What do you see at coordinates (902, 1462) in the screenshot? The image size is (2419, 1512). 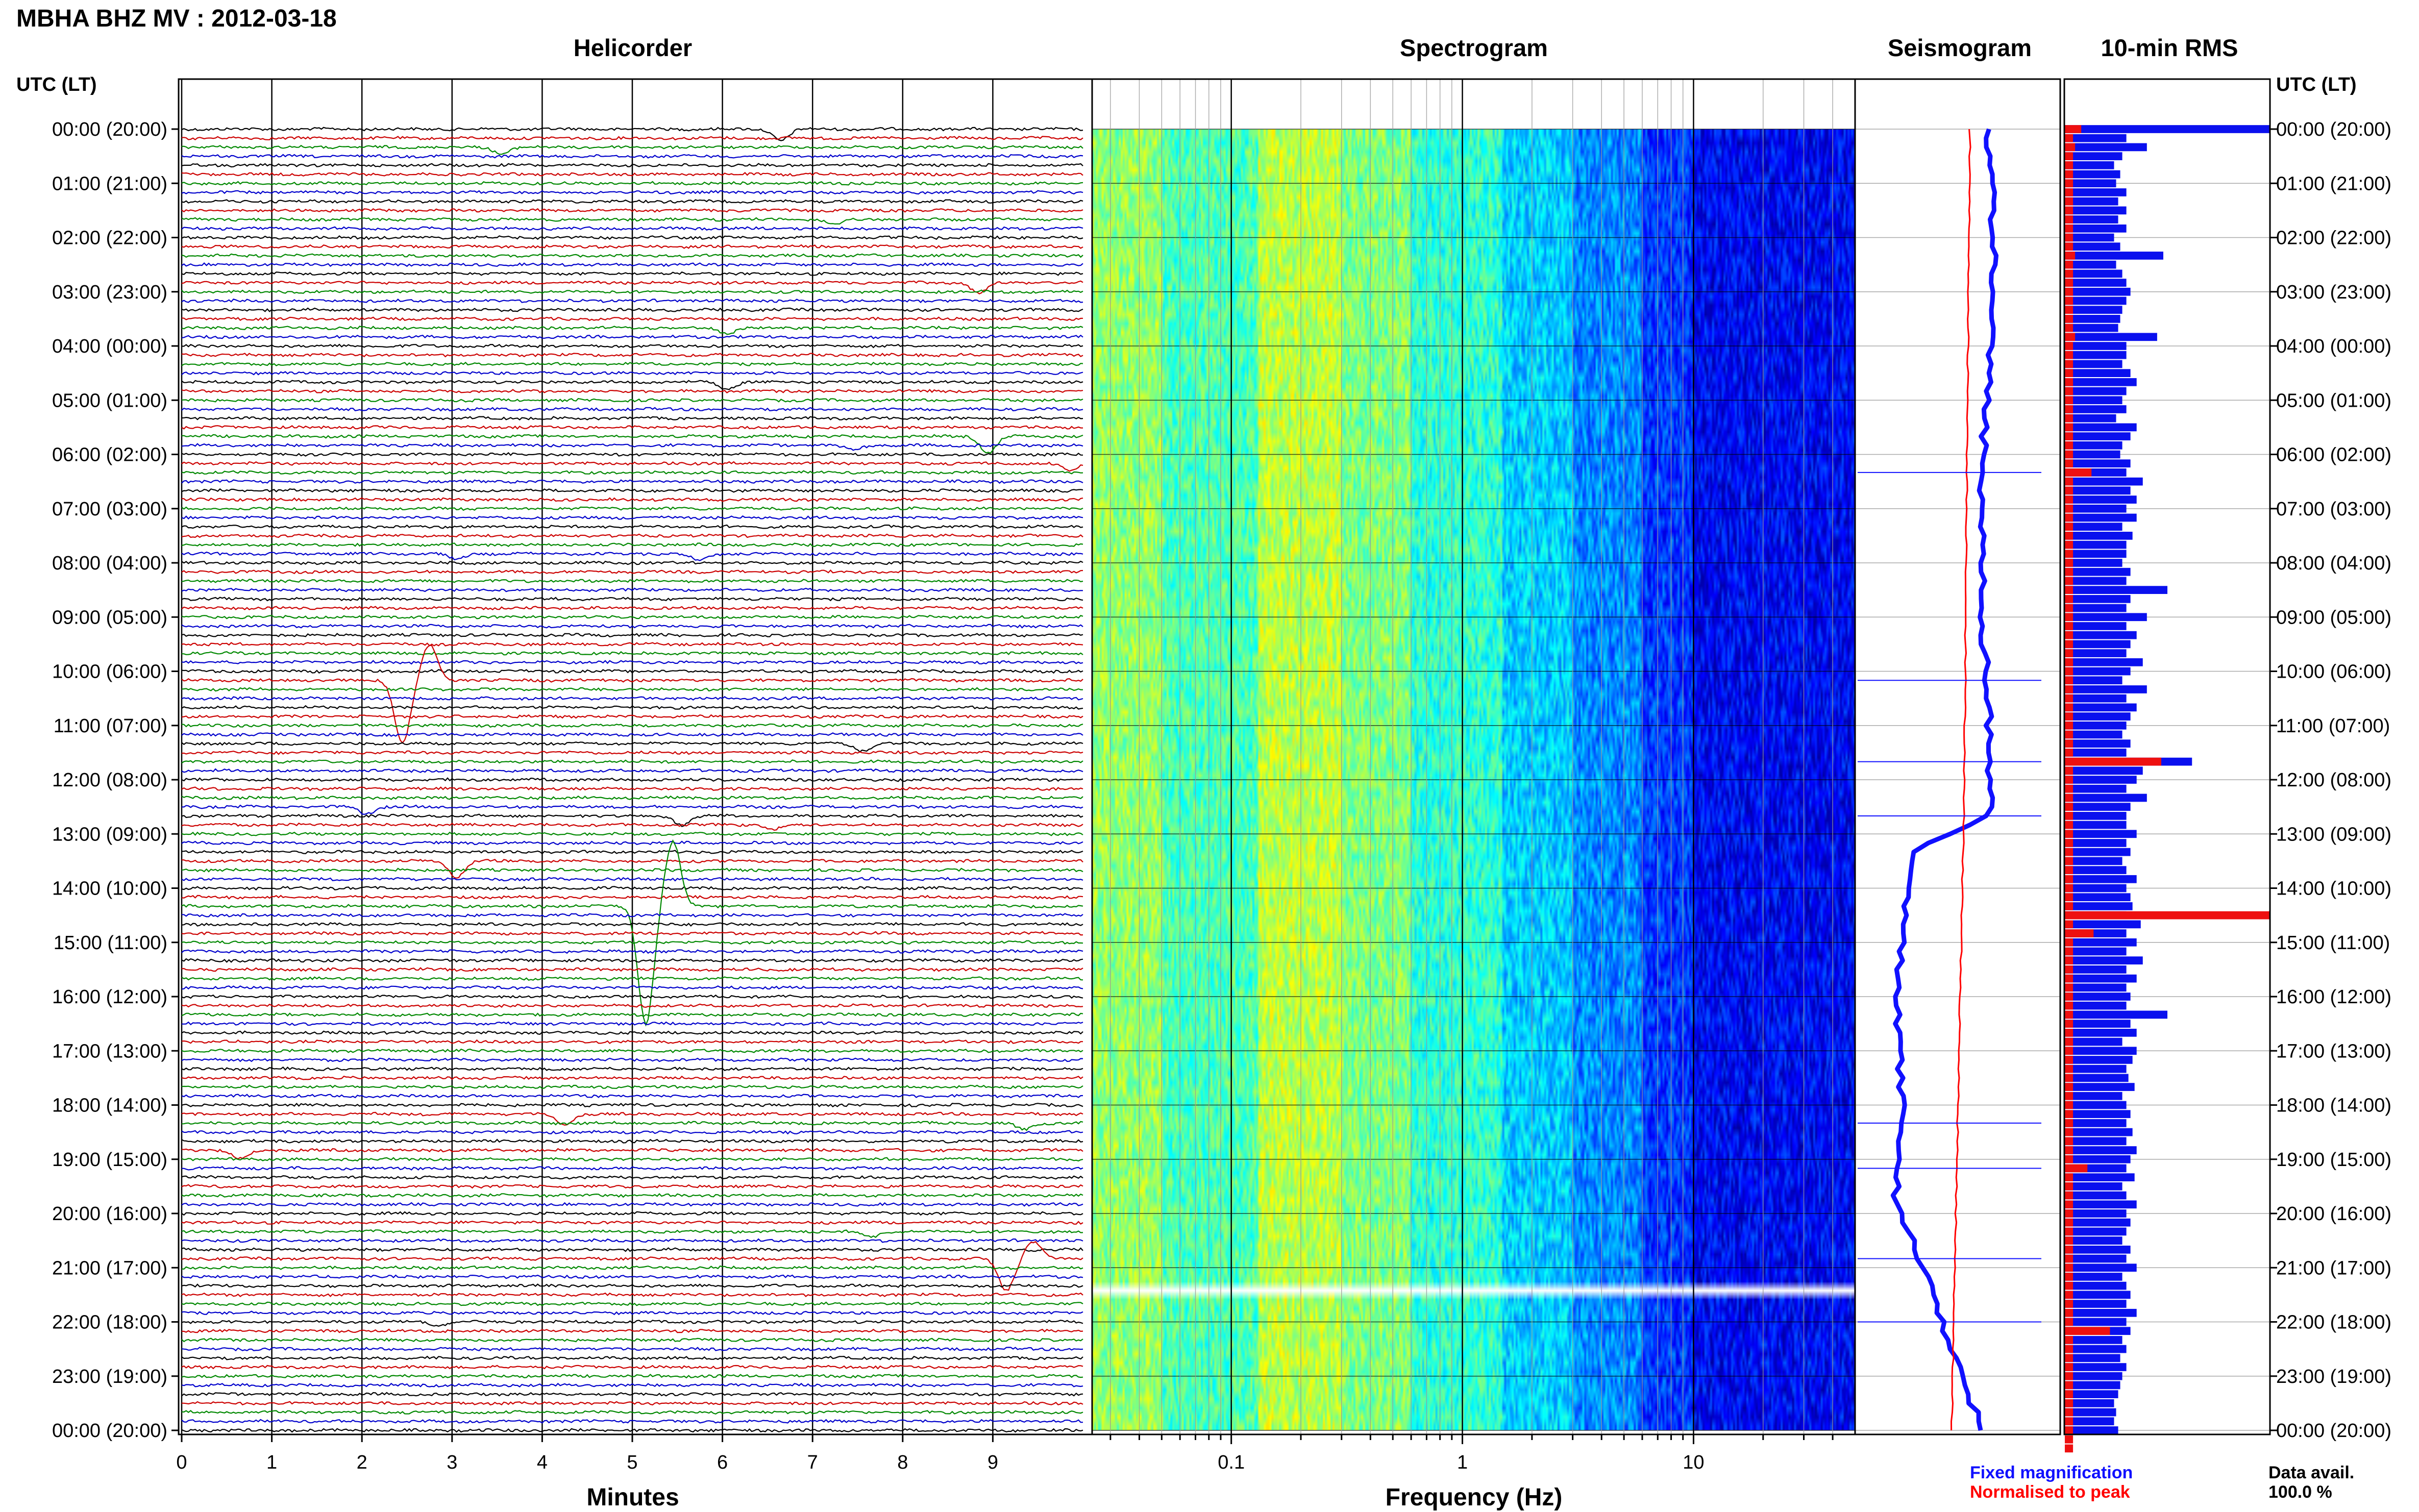 I see `helicorder-xtick-label: 8` at bounding box center [902, 1462].